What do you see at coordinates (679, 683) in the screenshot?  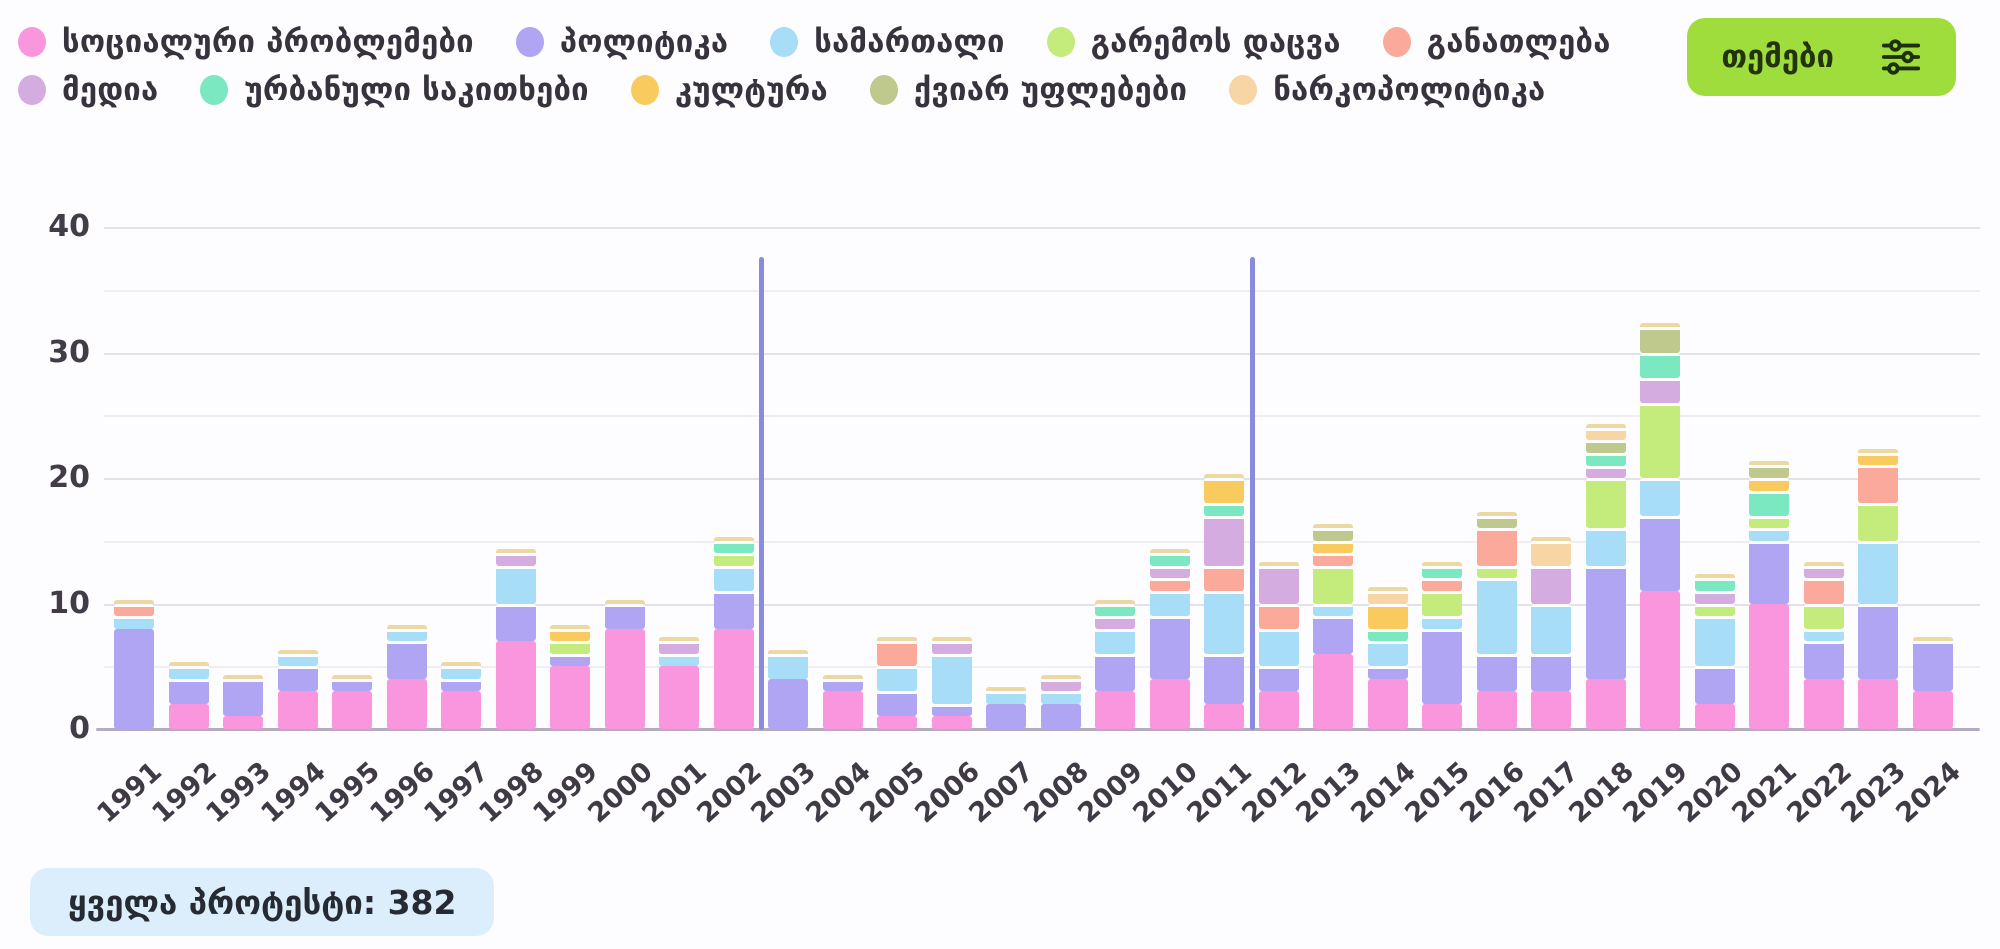 I see `bar-2001` at bounding box center [679, 683].